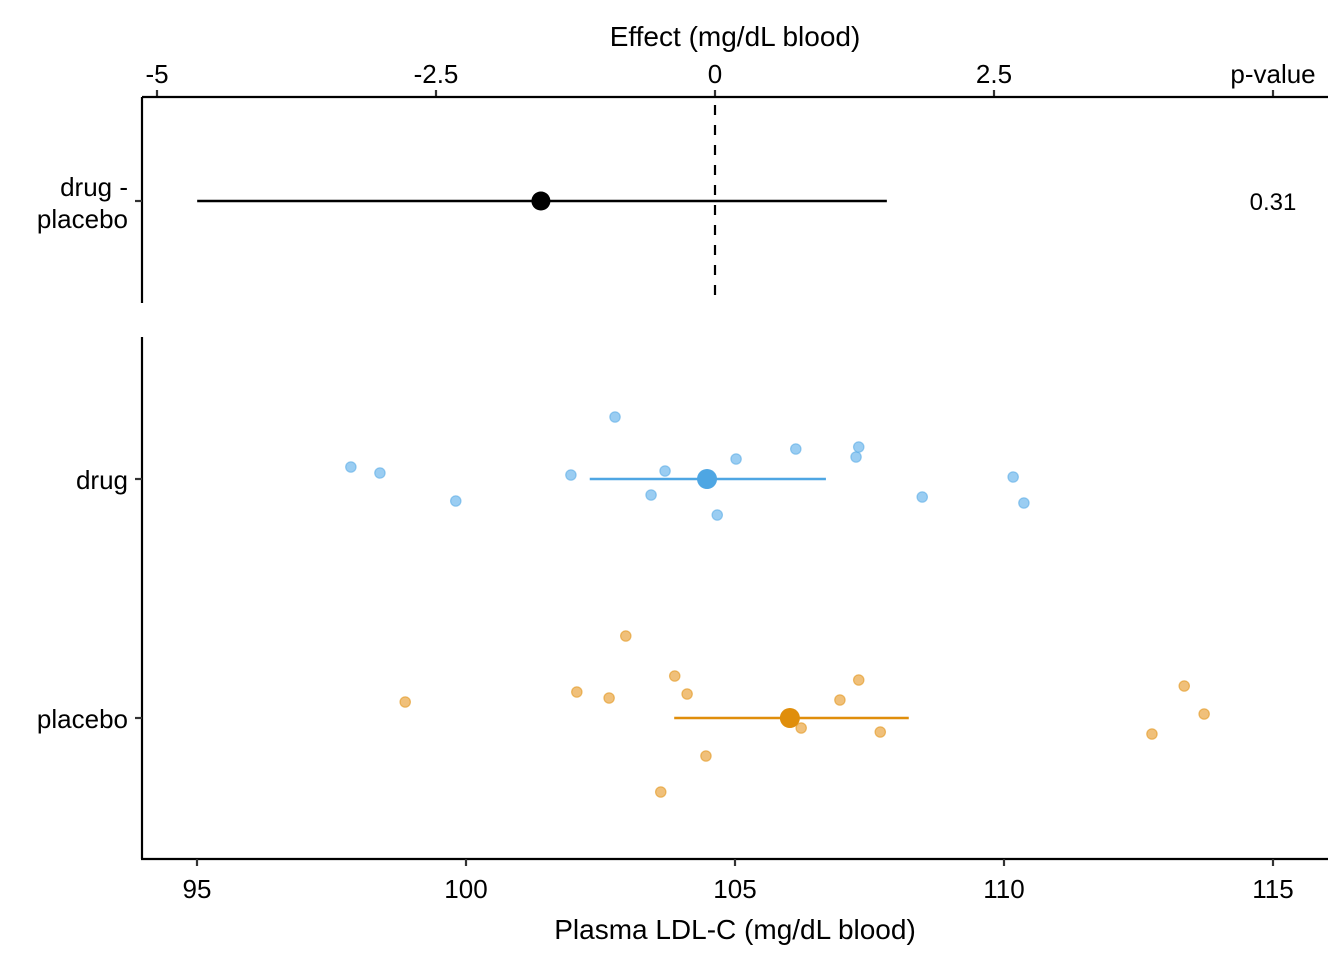 Image resolution: width=1344 pixels, height=960 pixels. I want to click on group-label: drug, so click(102, 480).